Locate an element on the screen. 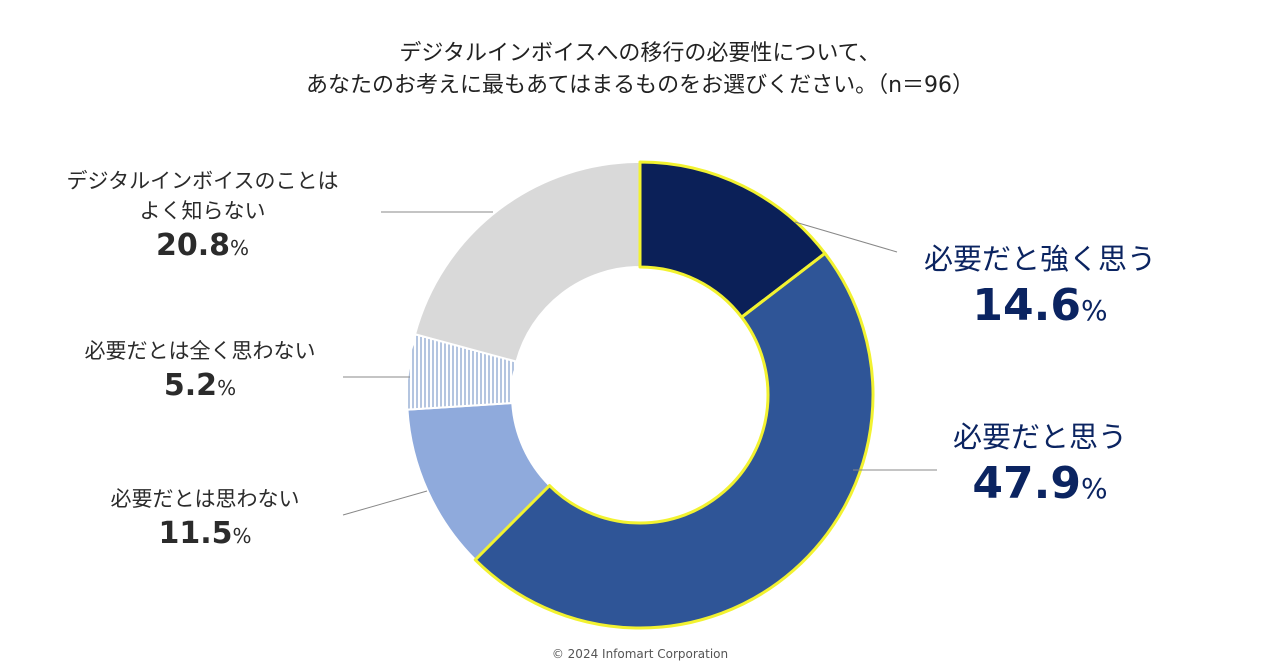 This screenshot has height=670, width=1280. slice-value-strongly-needed: 14.6% is located at coordinates (1040, 305).